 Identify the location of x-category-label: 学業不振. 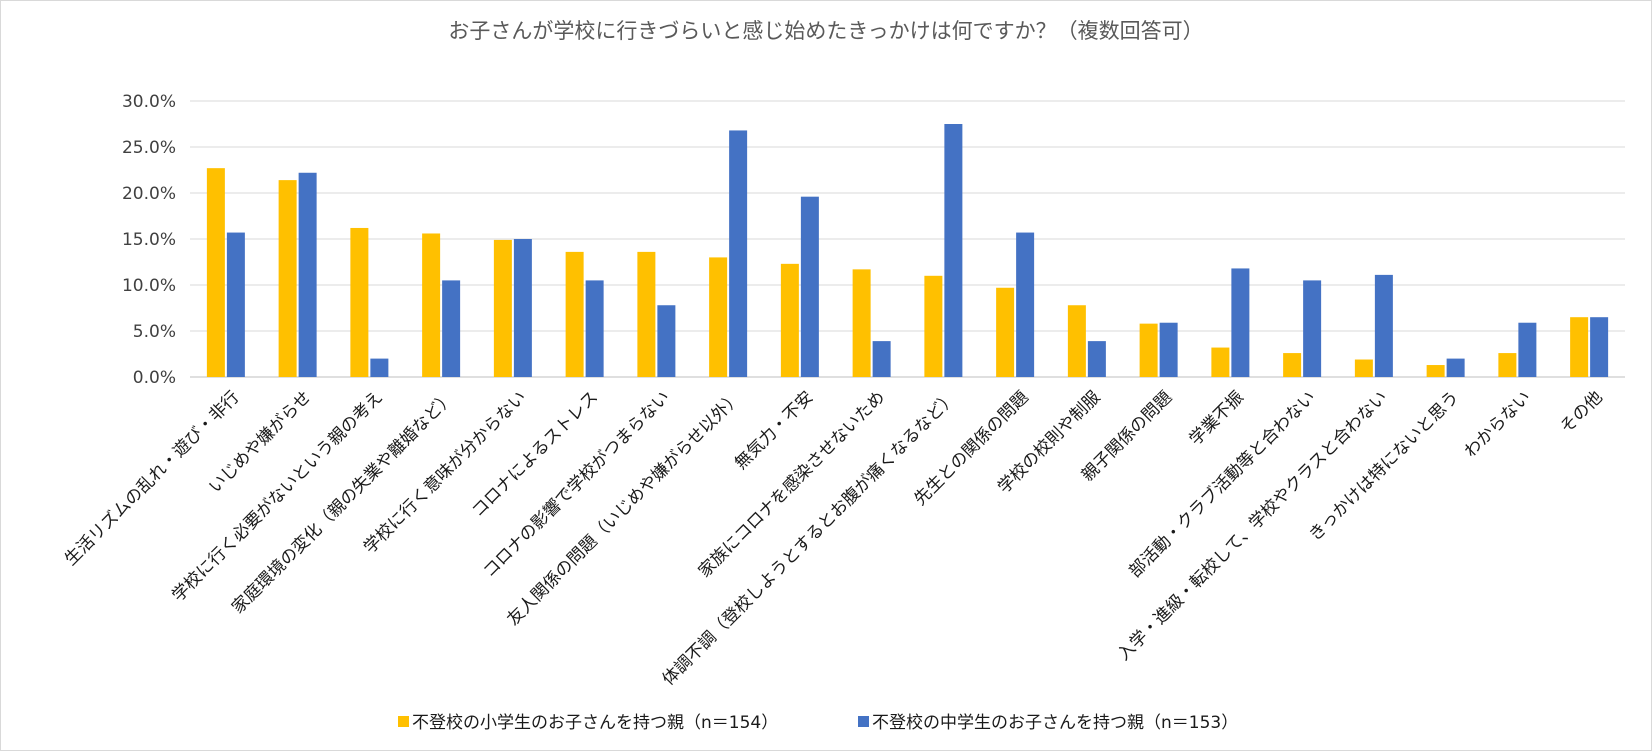
(1217, 418).